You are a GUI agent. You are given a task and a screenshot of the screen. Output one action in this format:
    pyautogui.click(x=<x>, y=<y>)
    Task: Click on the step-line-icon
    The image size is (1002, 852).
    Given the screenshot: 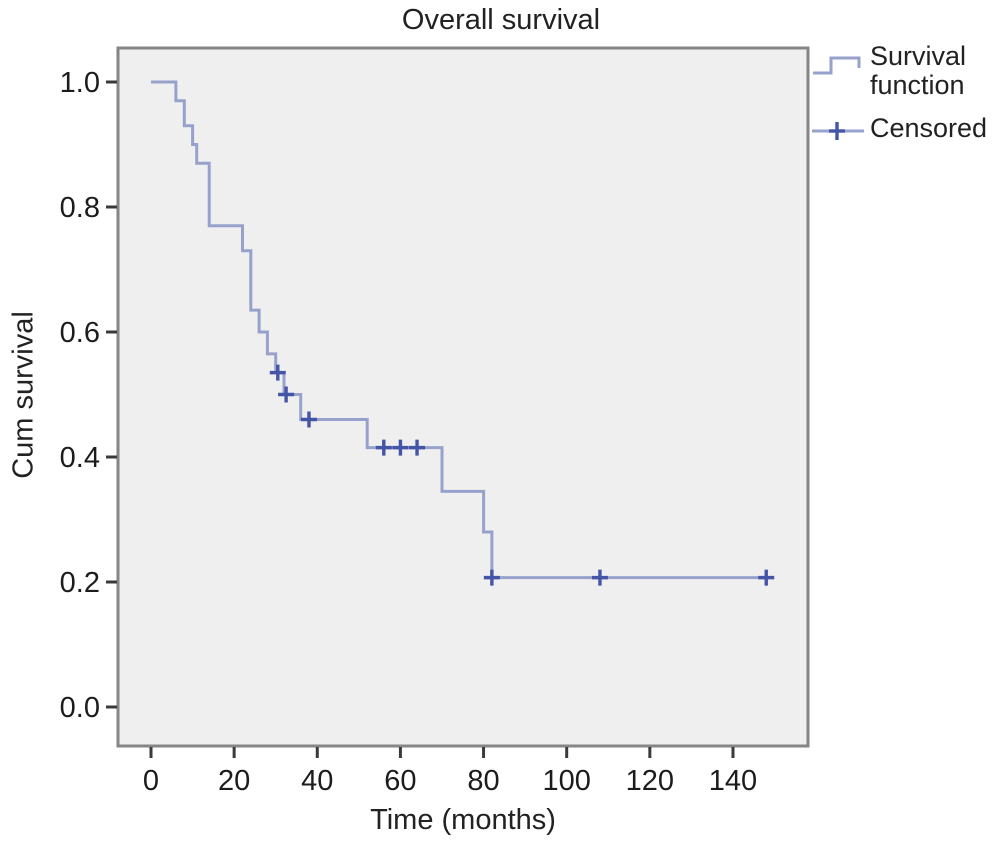 What is the action you would take?
    pyautogui.click(x=837, y=65)
    